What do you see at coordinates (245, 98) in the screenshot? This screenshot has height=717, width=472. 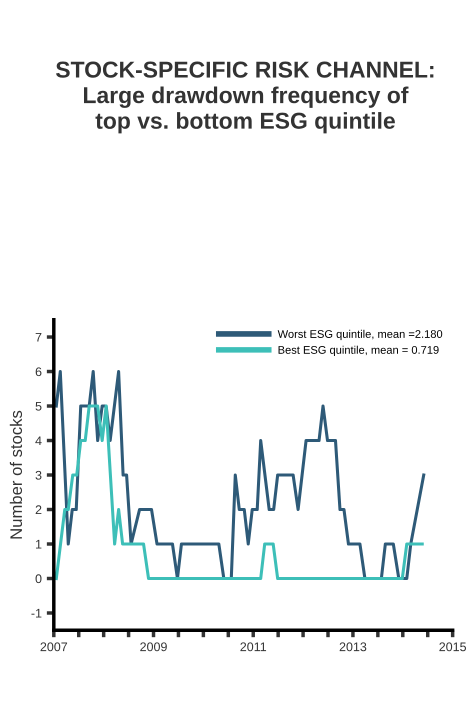 I see `chart-title: STOCK-SPECIFIC RISK CHANNEL: Large drawdown frequency of top vs. bottom ESG quintile` at bounding box center [245, 98].